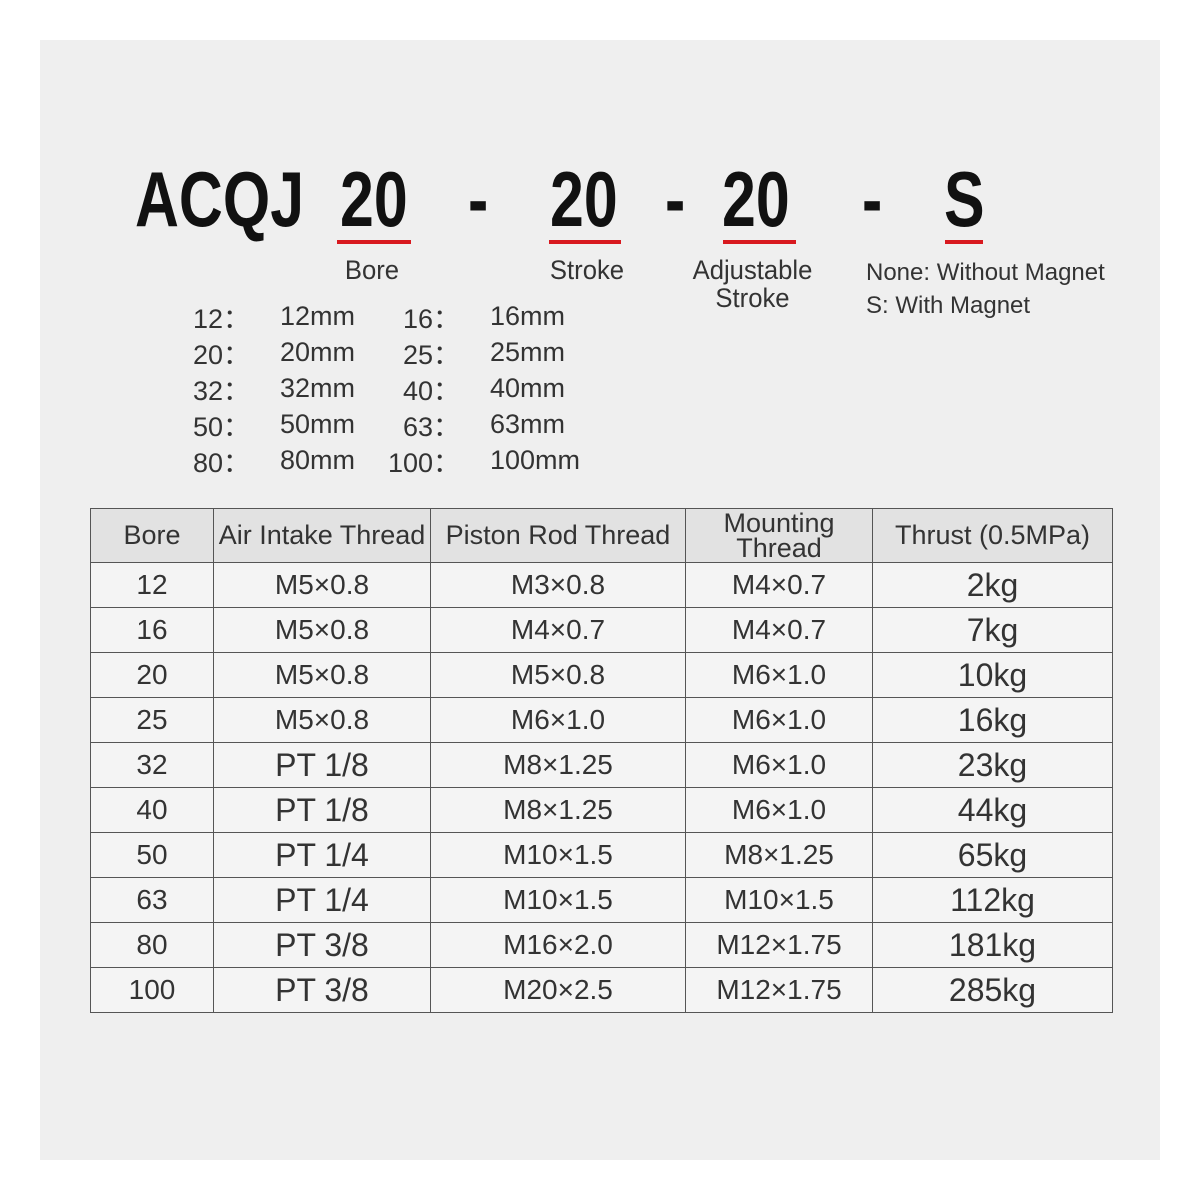  What do you see at coordinates (948, 305) in the screenshot?
I see `legend-s: S: With Magnet` at bounding box center [948, 305].